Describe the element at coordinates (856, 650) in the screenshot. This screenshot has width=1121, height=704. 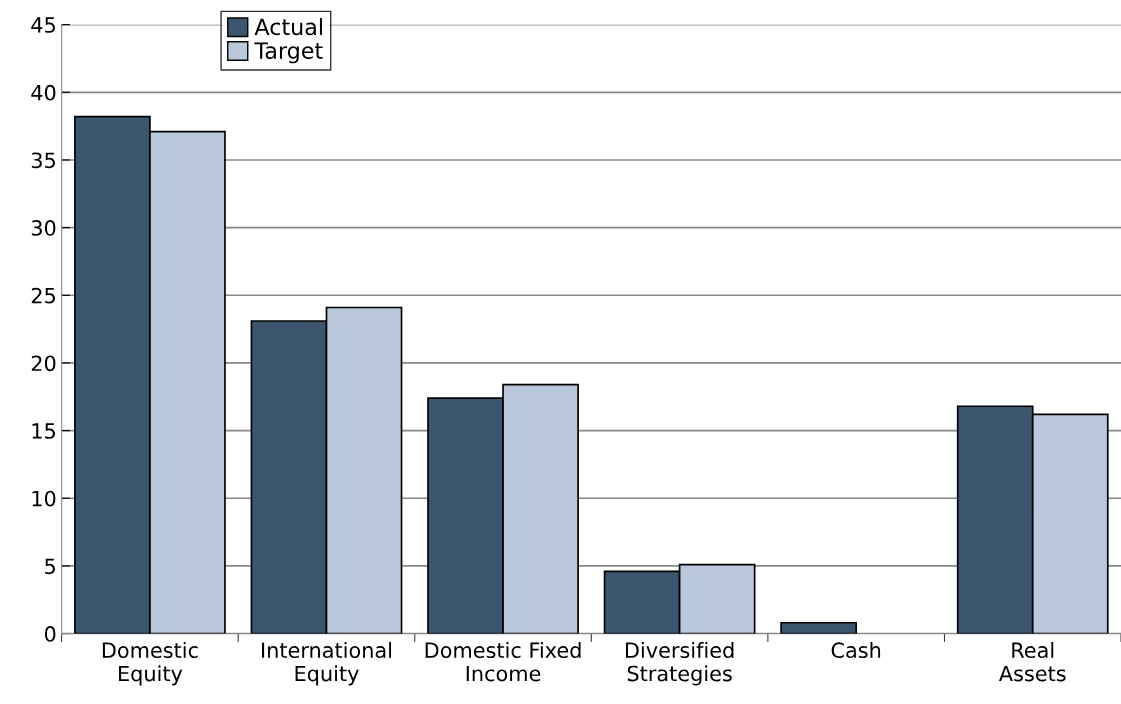
I see `x-tick-label: Cash` at that location.